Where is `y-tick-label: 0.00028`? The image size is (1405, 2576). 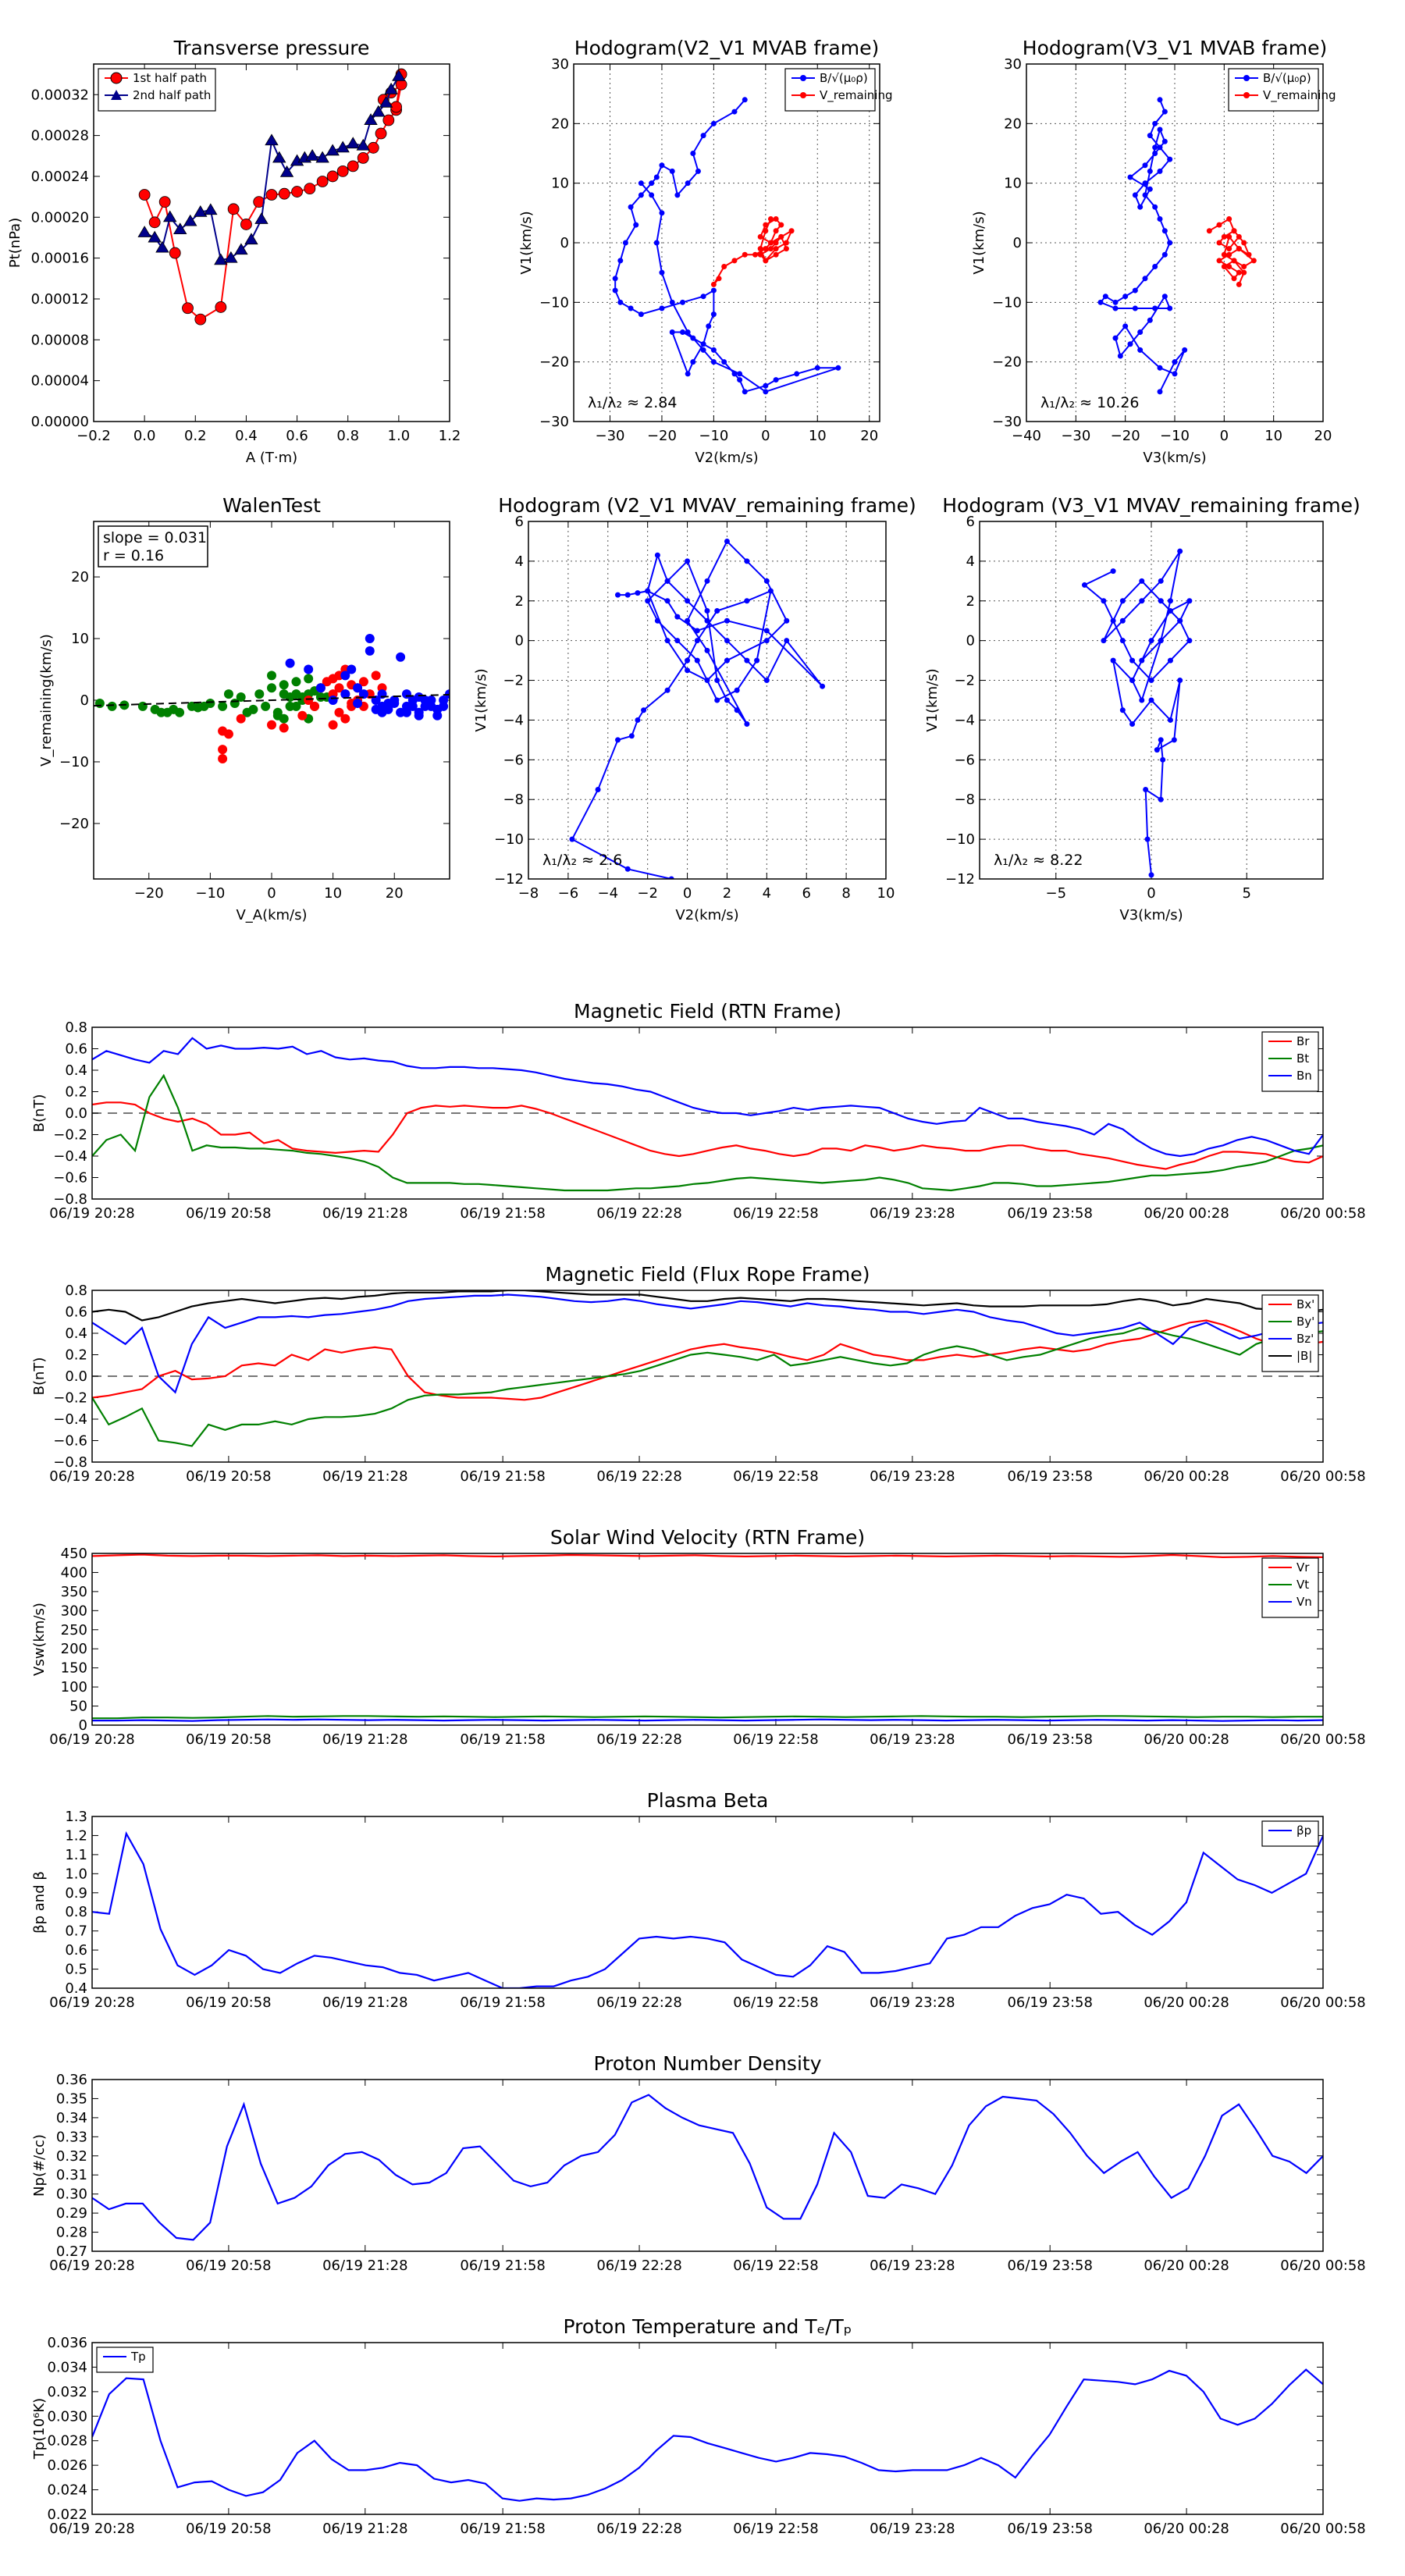 y-tick-label: 0.00028 is located at coordinates (60, 136).